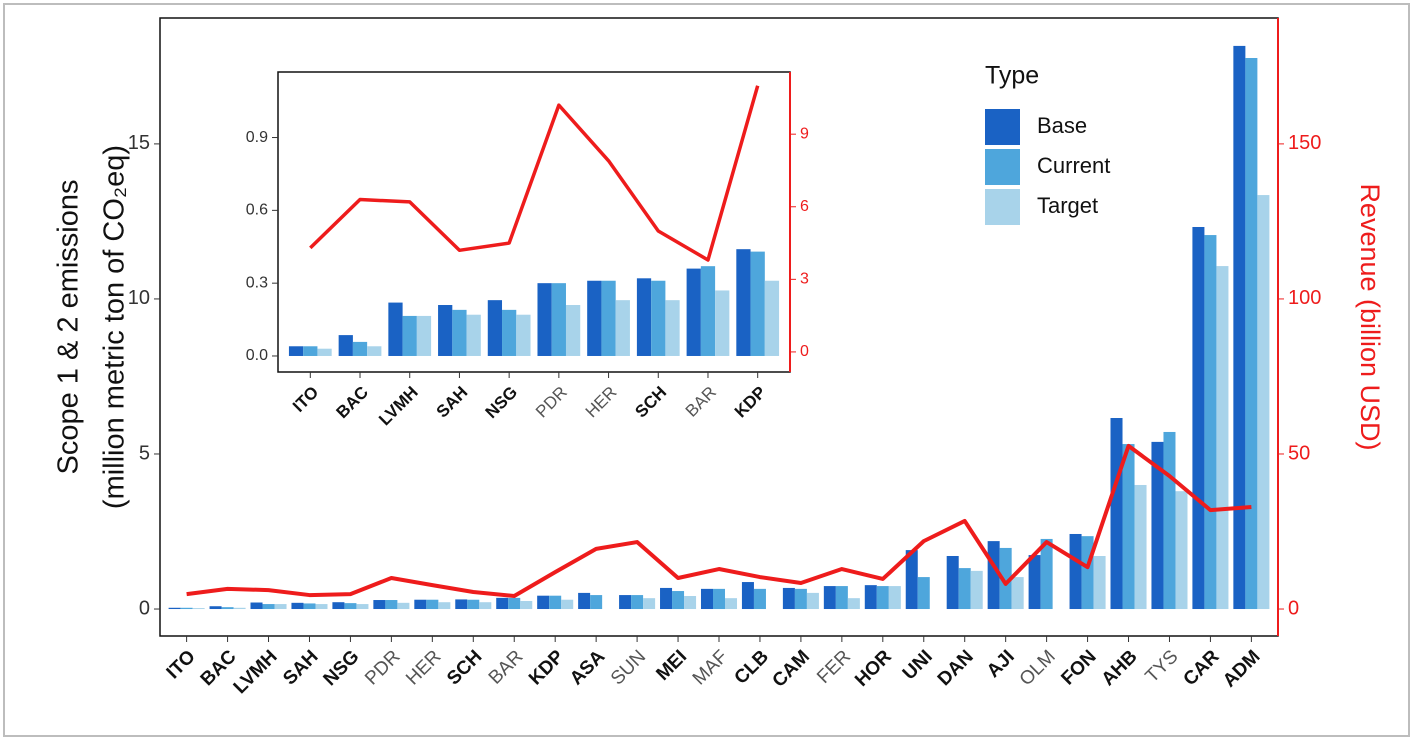  Describe the element at coordinates (1299, 453) in the screenshot. I see `y2-tick-label: 50` at that location.